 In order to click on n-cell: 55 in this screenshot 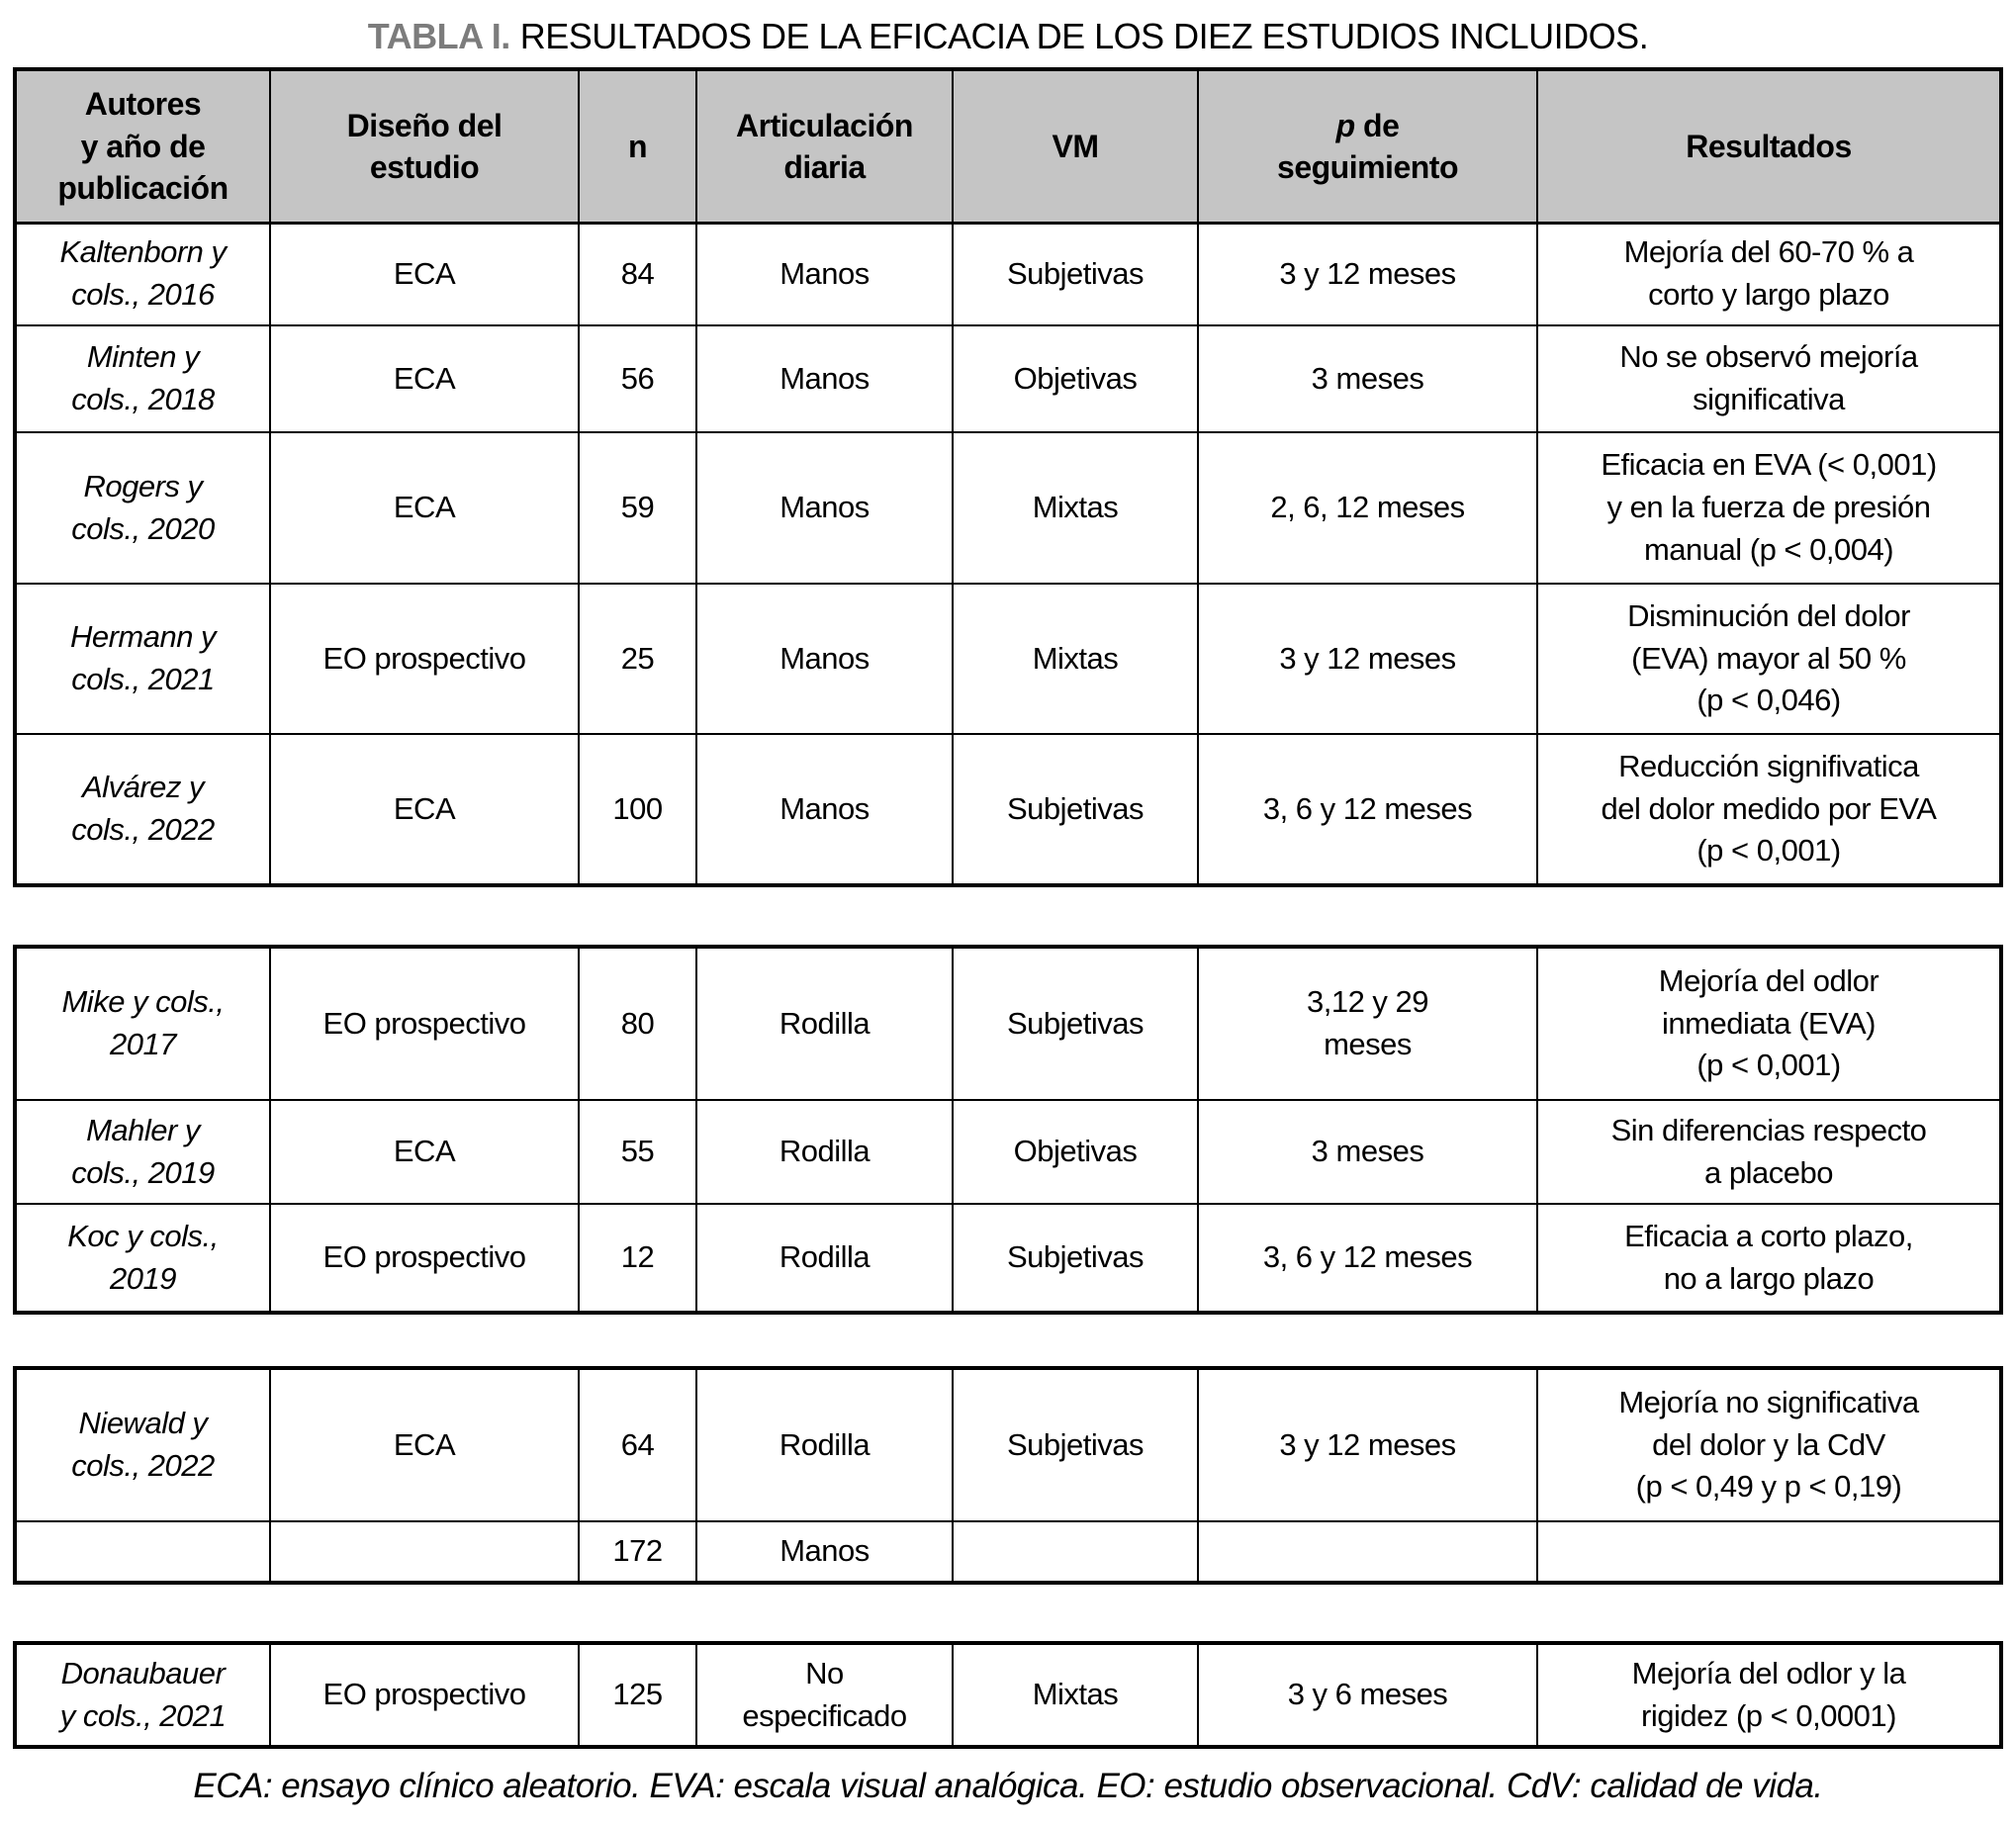, I will do `click(637, 1152)`.